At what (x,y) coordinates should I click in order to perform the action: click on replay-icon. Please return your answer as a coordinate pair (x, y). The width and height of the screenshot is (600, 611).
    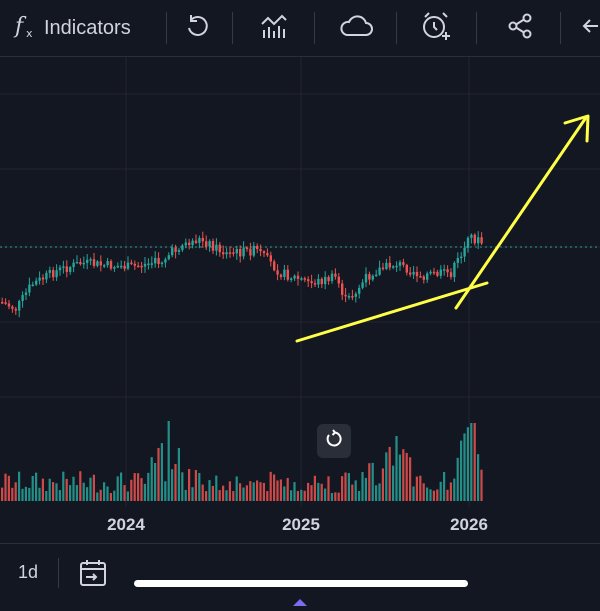
    Looking at the image, I should click on (198, 28).